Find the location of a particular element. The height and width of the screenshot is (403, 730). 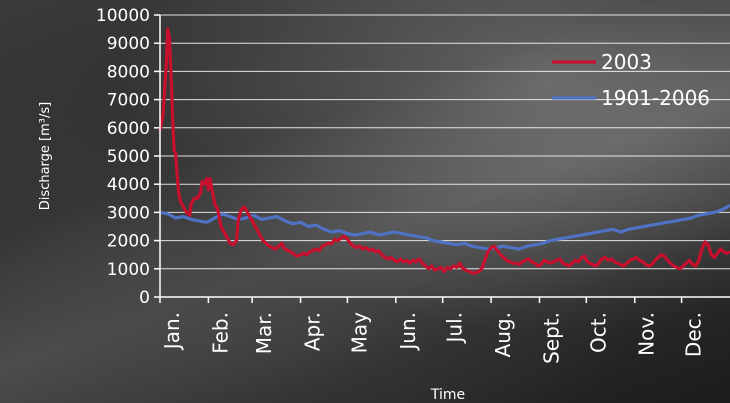

legend-label-1901-2006: 1901-2006 is located at coordinates (655, 98).